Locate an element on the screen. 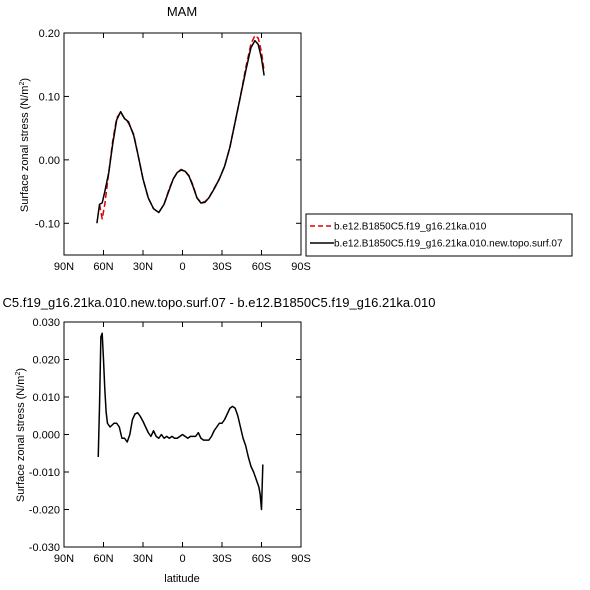 The height and width of the screenshot is (590, 590). top-x-tick-label: 90S is located at coordinates (301, 267).